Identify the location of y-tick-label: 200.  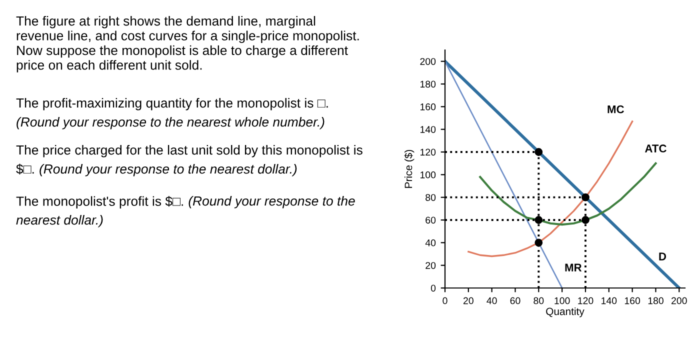
(428, 61).